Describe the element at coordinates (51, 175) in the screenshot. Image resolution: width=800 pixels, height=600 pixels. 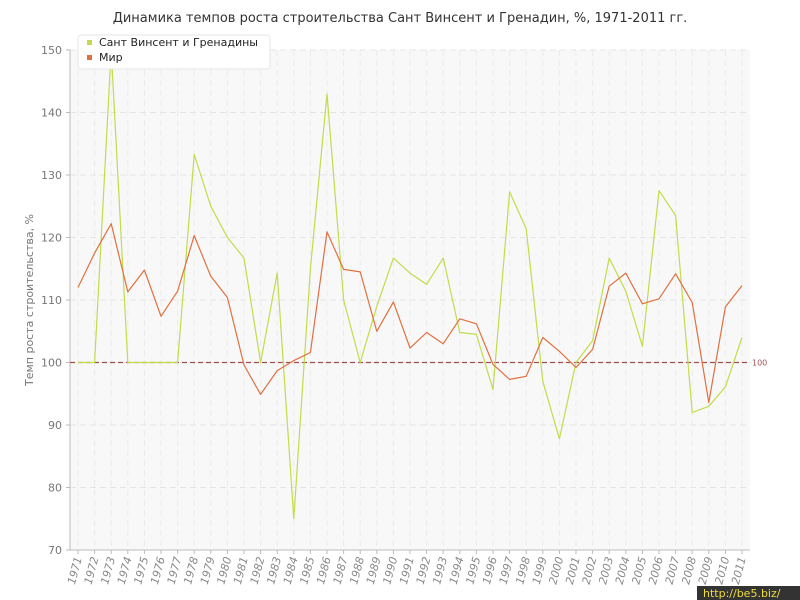
I see `y-tick-label: 130` at that location.